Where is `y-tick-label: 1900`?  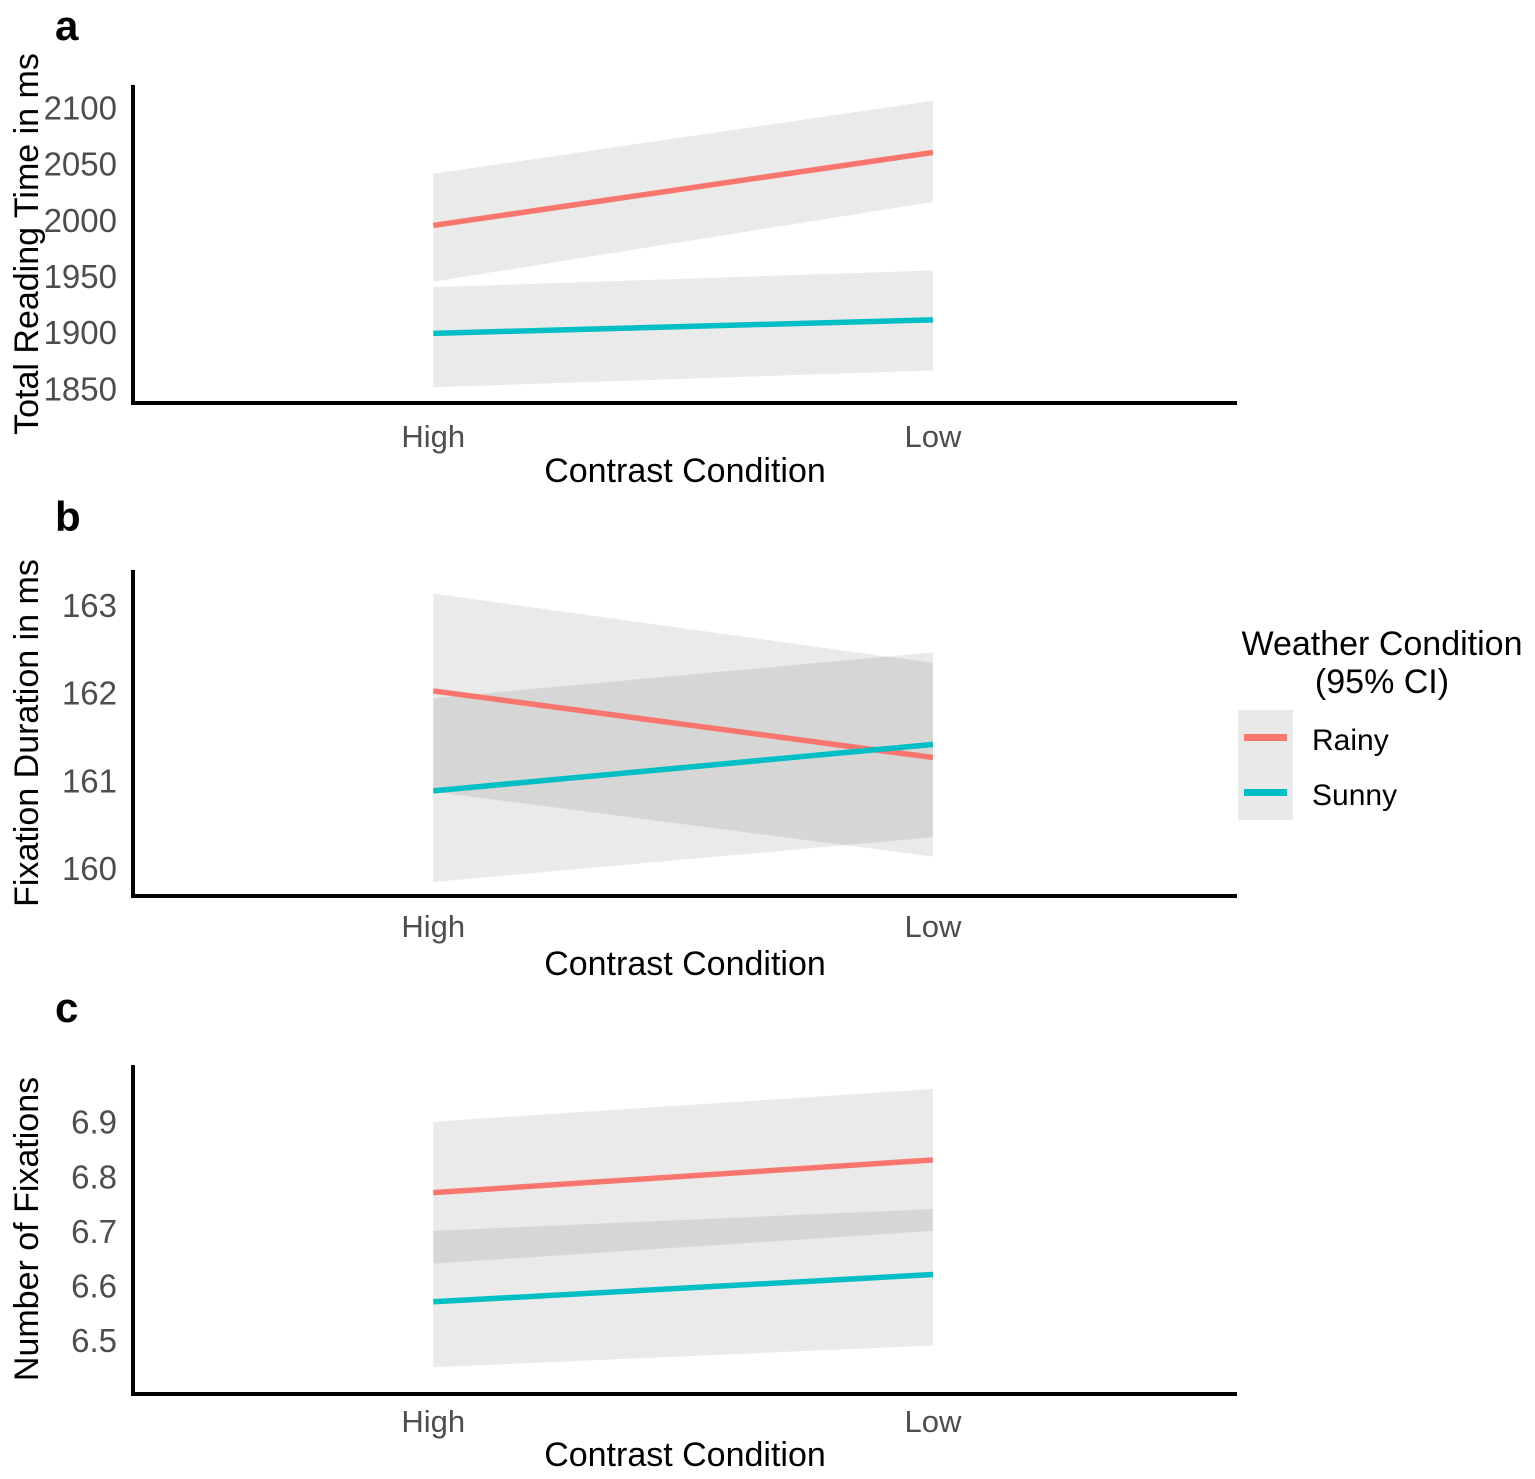 y-tick-label: 1900 is located at coordinates (80, 332).